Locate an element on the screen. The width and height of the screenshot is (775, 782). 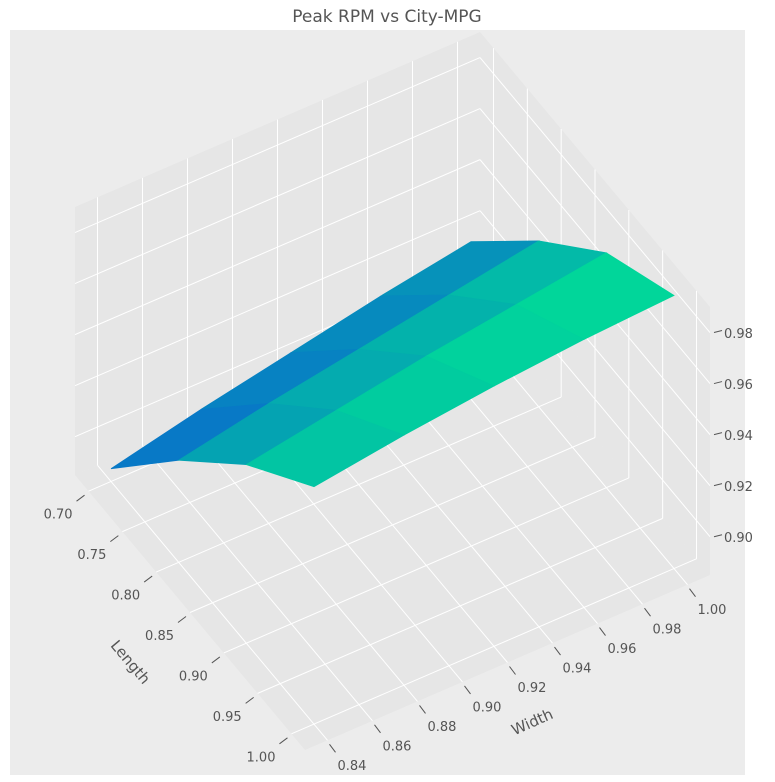
y-tick-label: 0.92 is located at coordinates (532, 688).